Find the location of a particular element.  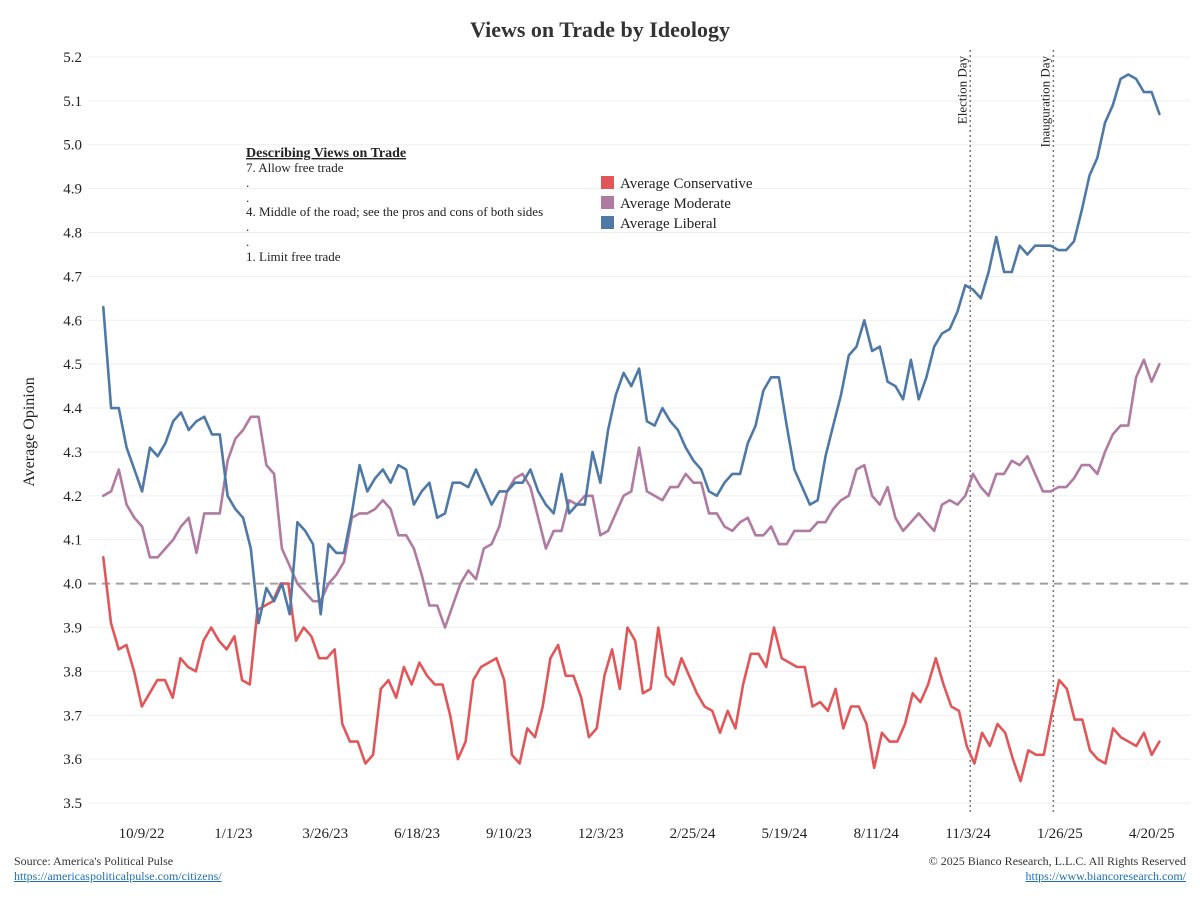

x-tick-label: 11/3/24 is located at coordinates (968, 834).